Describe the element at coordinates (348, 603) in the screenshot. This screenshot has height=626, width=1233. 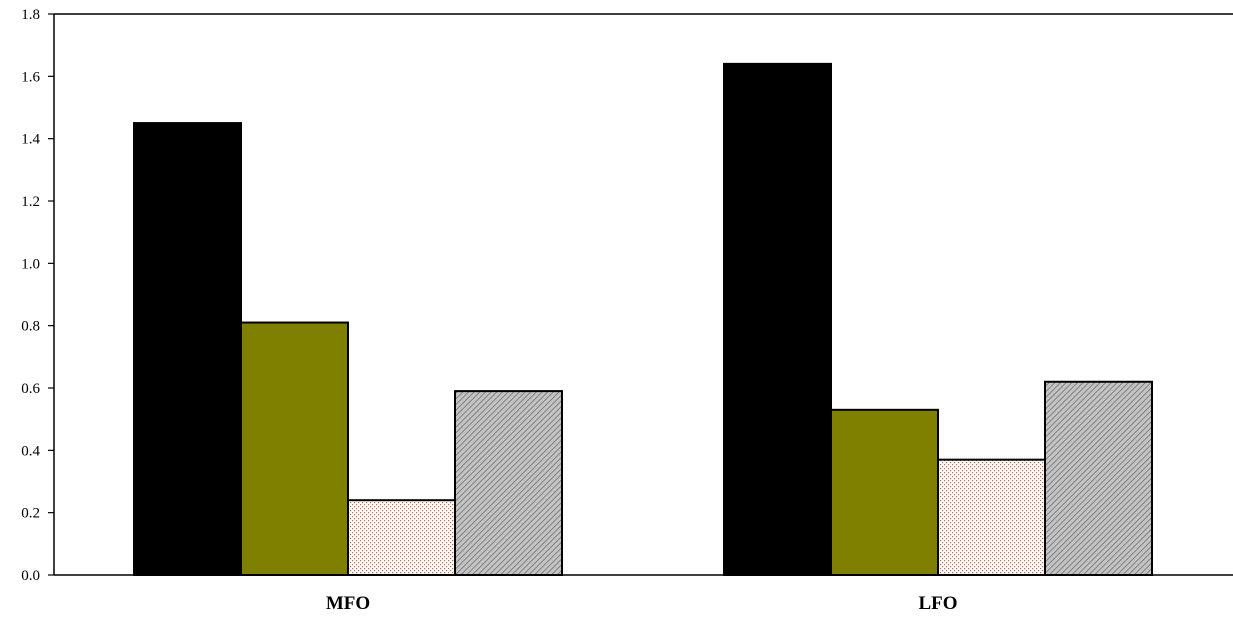
I see `x-category-label: MFO` at that location.